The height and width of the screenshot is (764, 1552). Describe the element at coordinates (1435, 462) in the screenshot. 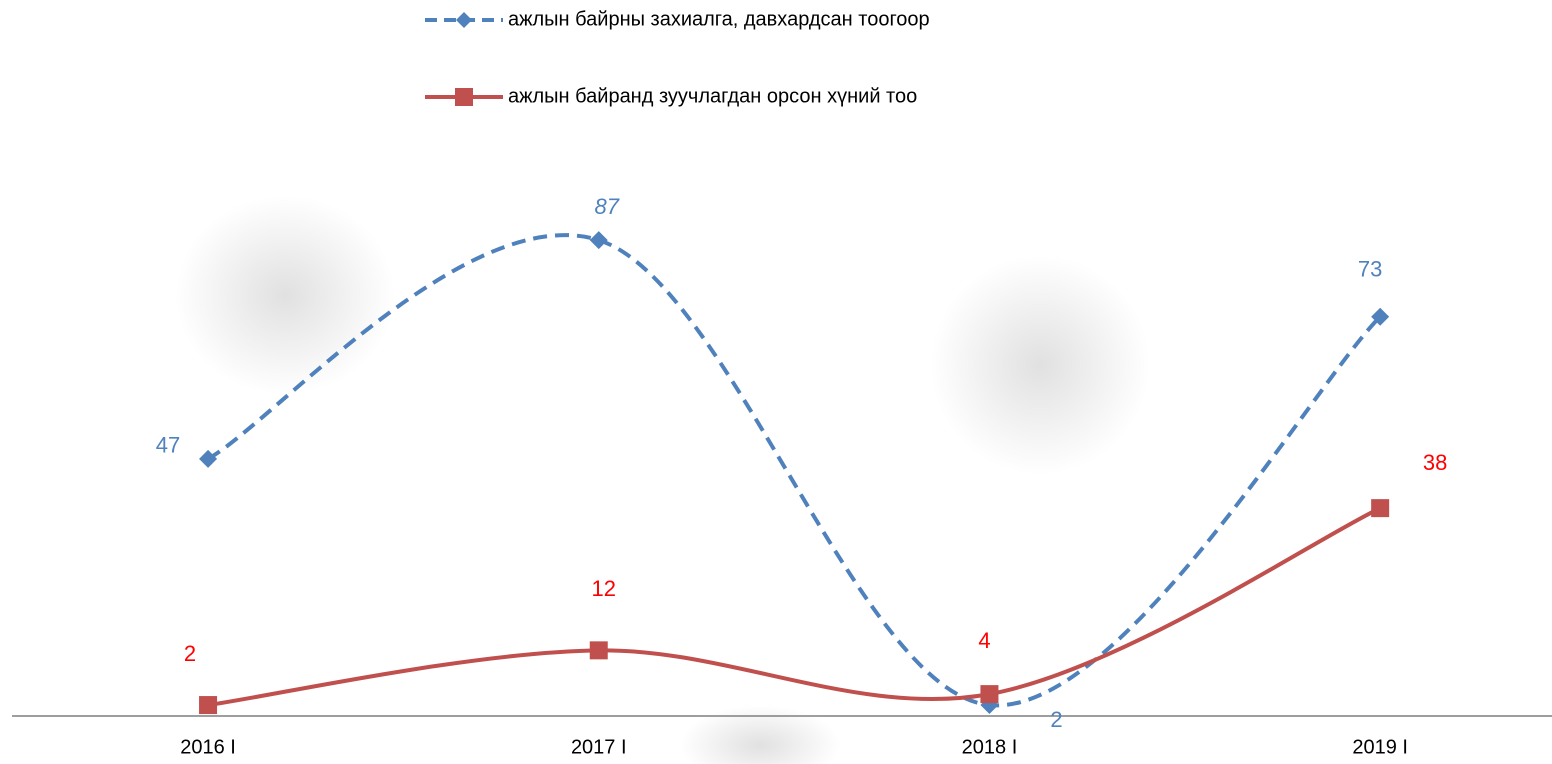

I see `data-label: 38` at that location.